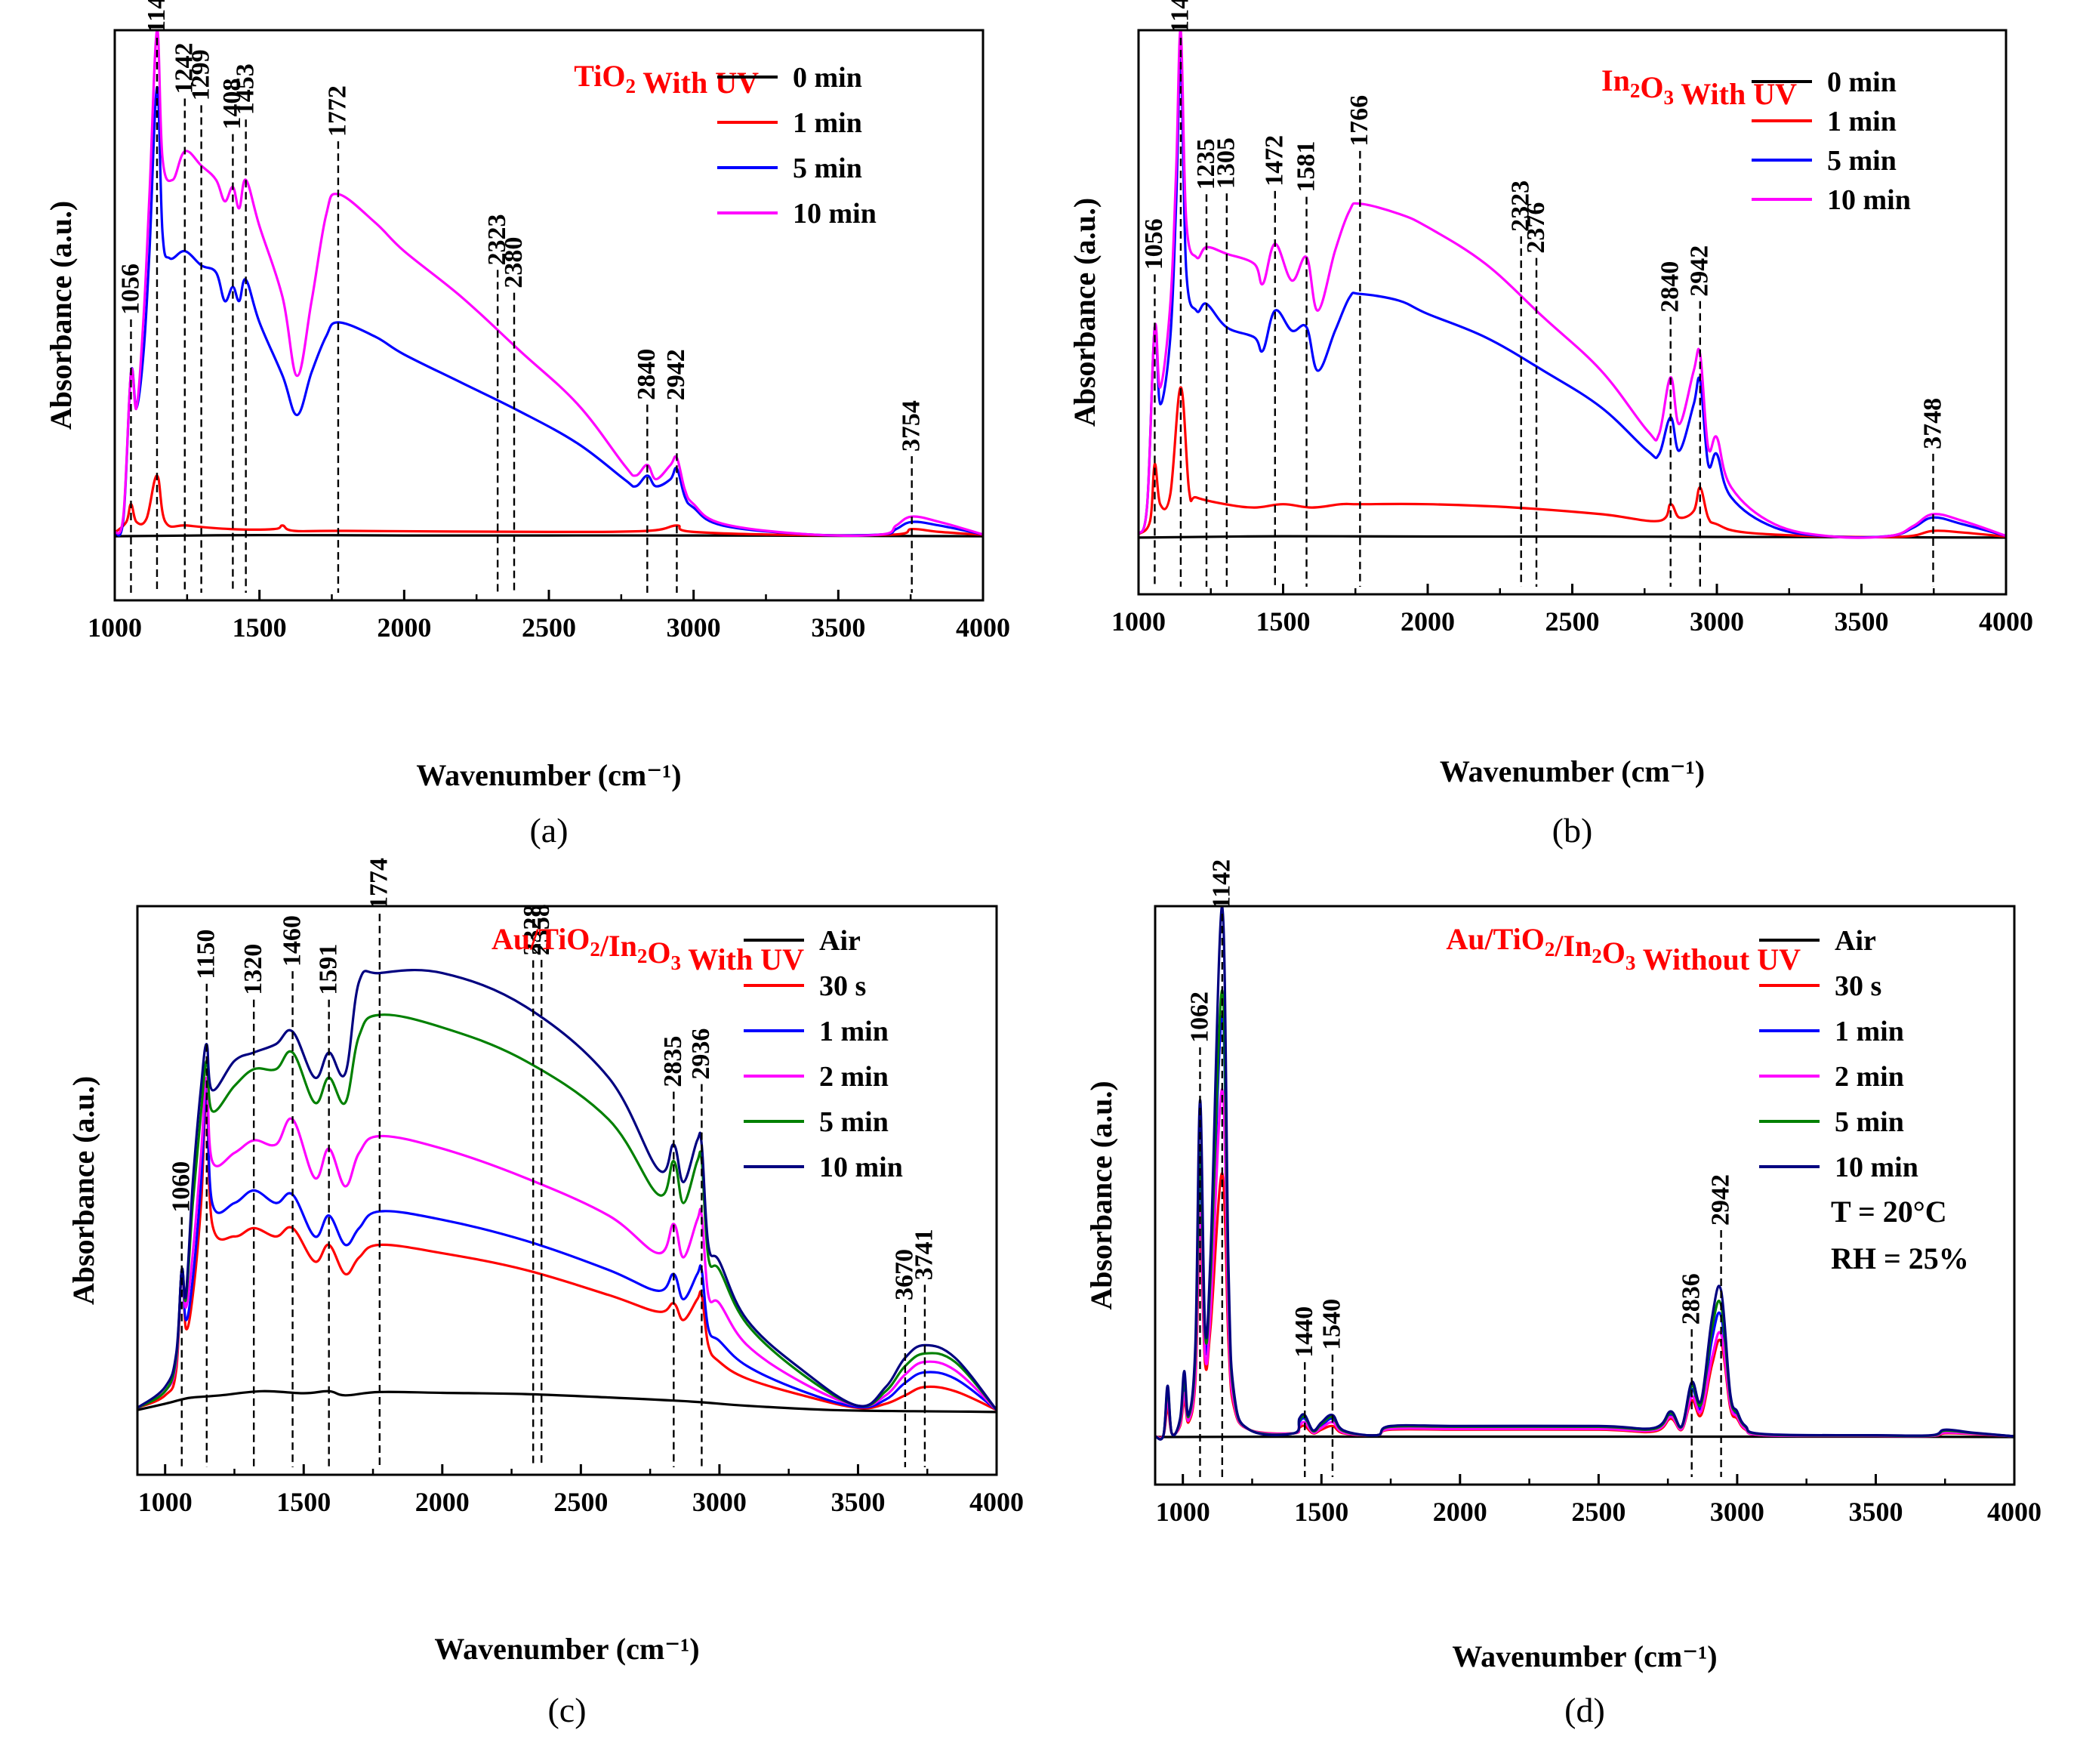  I want to click on peak-label-1440: 1440, so click(1304, 1332).